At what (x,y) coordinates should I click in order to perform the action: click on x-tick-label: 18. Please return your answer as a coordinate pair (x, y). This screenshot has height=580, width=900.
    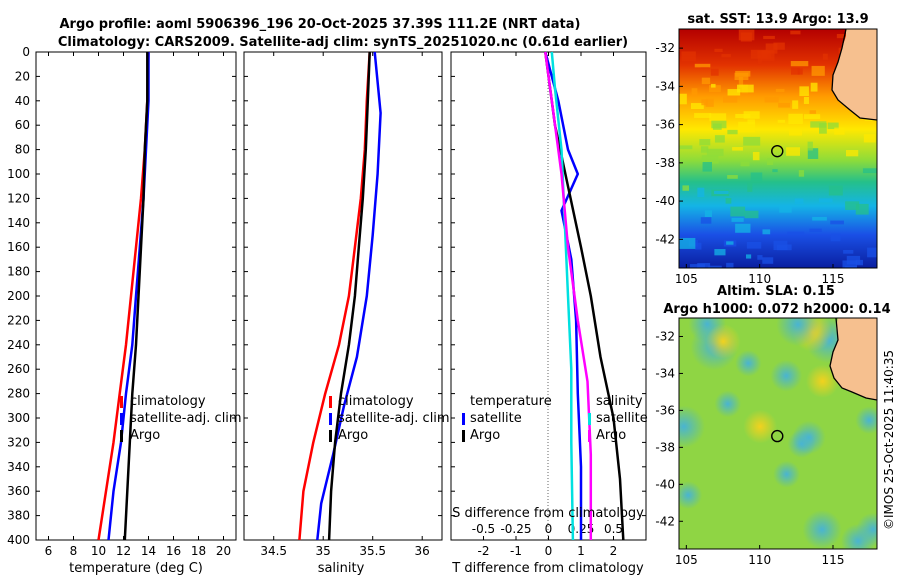
    Looking at the image, I should click on (198, 551).